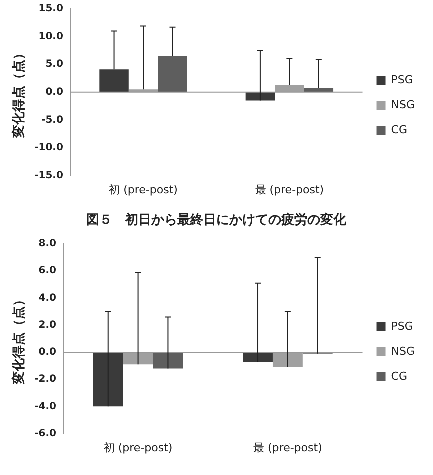 Image resolution: width=433 pixels, height=475 pixels. What do you see at coordinates (45, 434) in the screenshot?
I see `y-tick-label: -6.0` at bounding box center [45, 434].